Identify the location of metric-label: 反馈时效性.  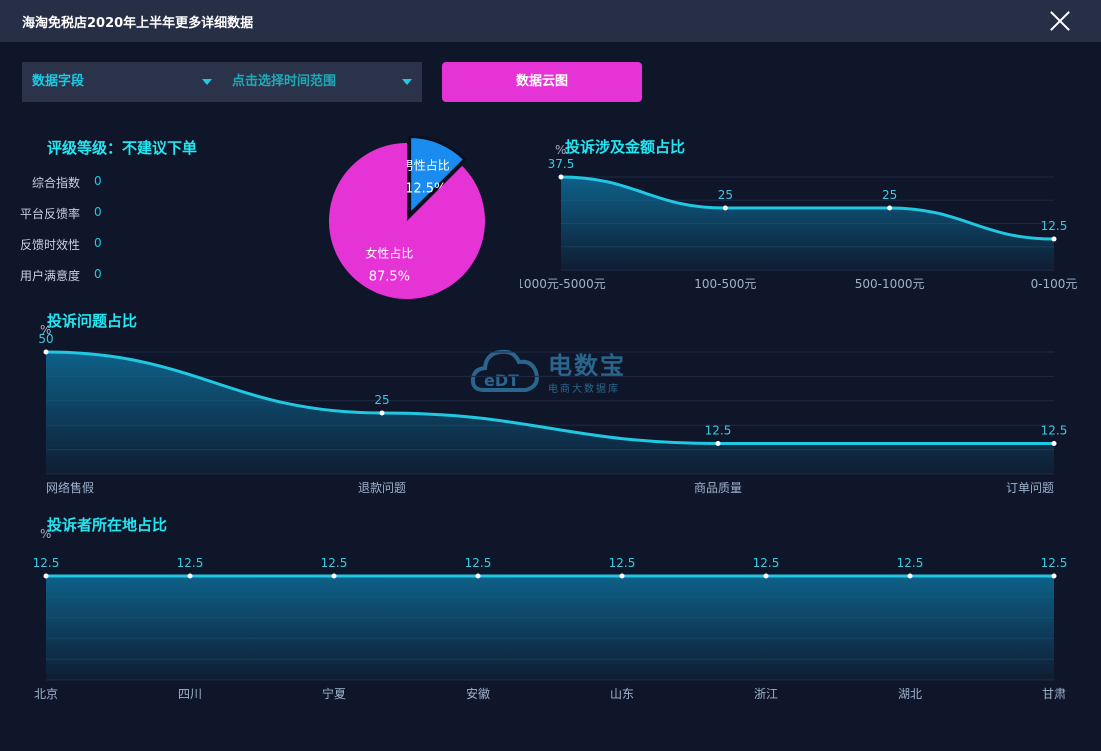
(49, 245).